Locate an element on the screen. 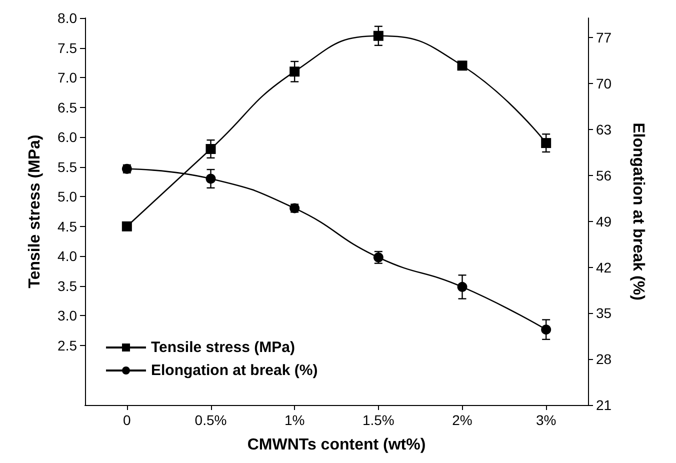 The image size is (676, 463). y-tick-label: 5.0 is located at coordinates (68, 196).